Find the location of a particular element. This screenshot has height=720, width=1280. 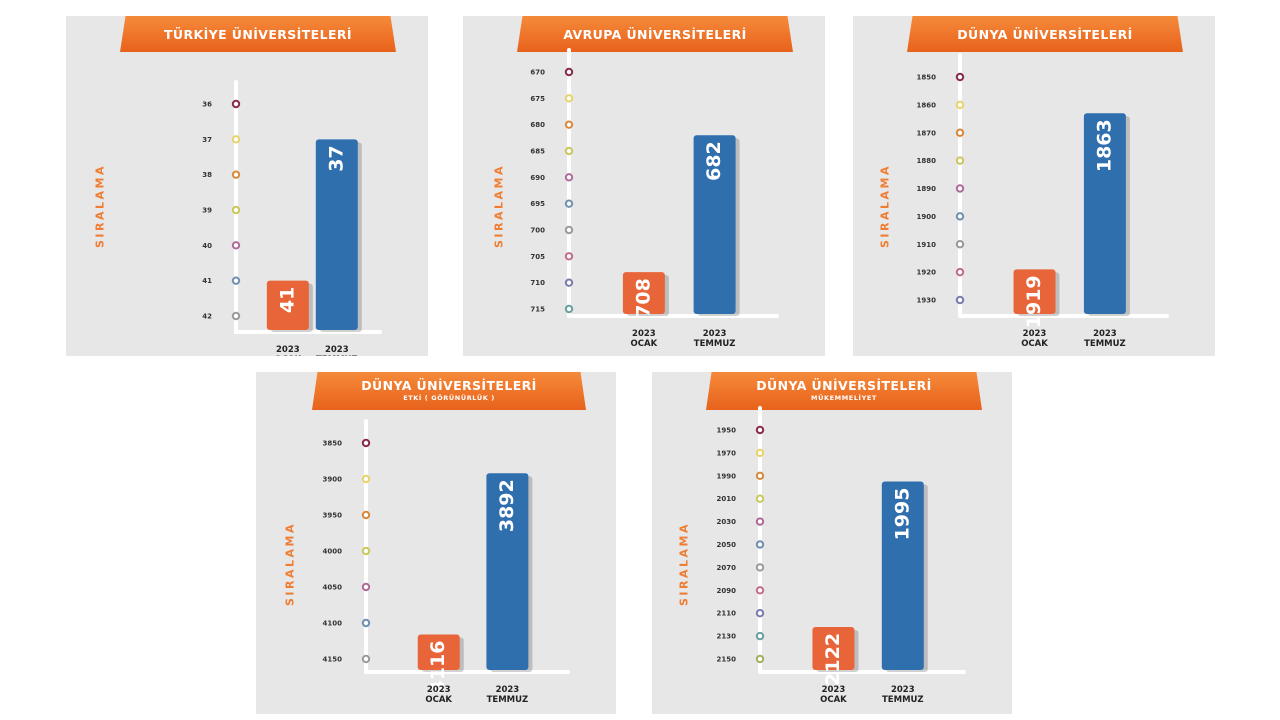

chart-title-banner: DÜNYA ÜNİVERSİTELERİ is located at coordinates (1045, 34).